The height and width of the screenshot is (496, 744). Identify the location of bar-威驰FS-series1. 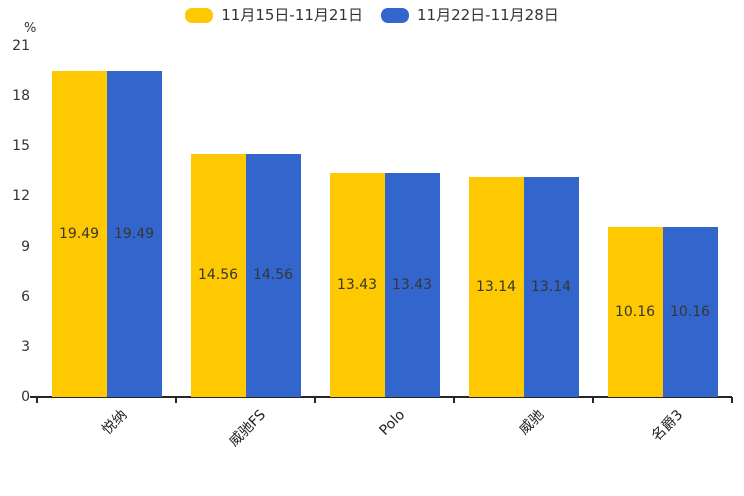
(273, 275).